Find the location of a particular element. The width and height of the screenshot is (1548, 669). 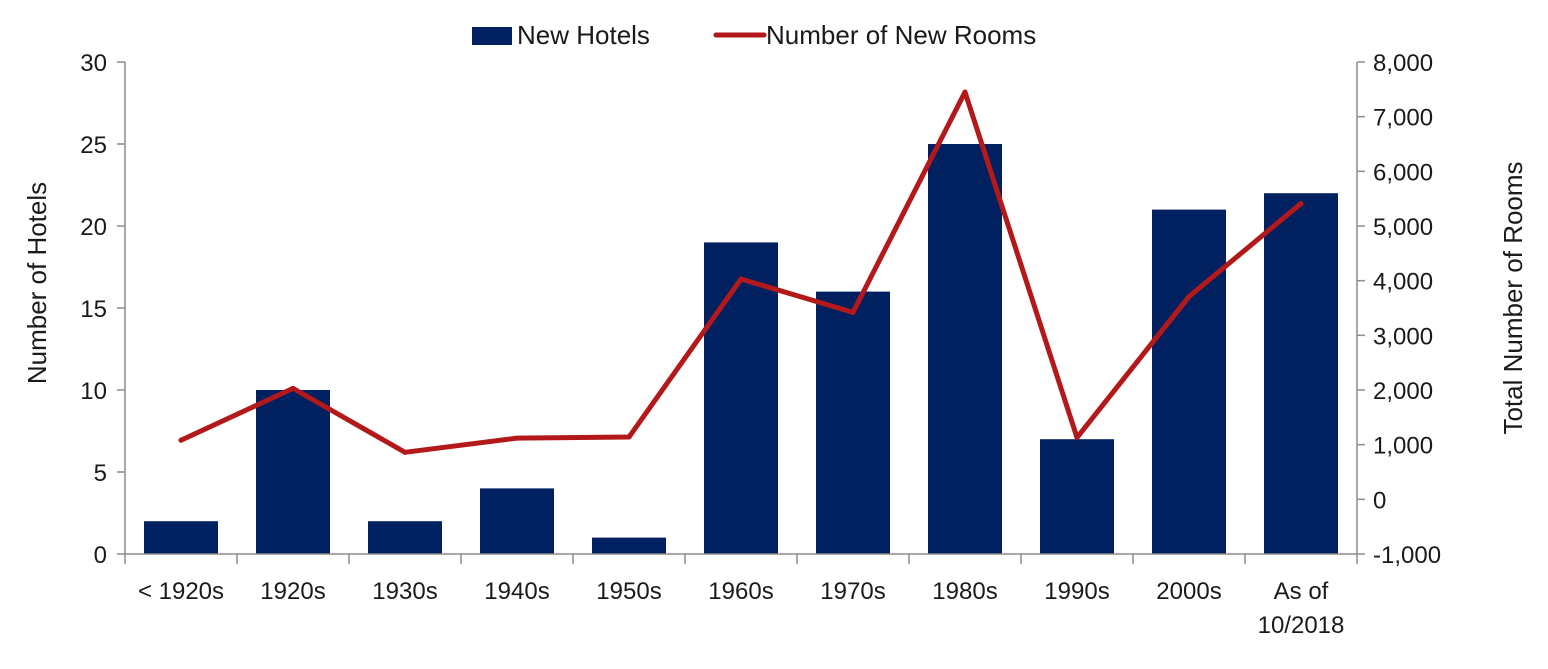

legend-swatch-new-hotels is located at coordinates (492, 36).